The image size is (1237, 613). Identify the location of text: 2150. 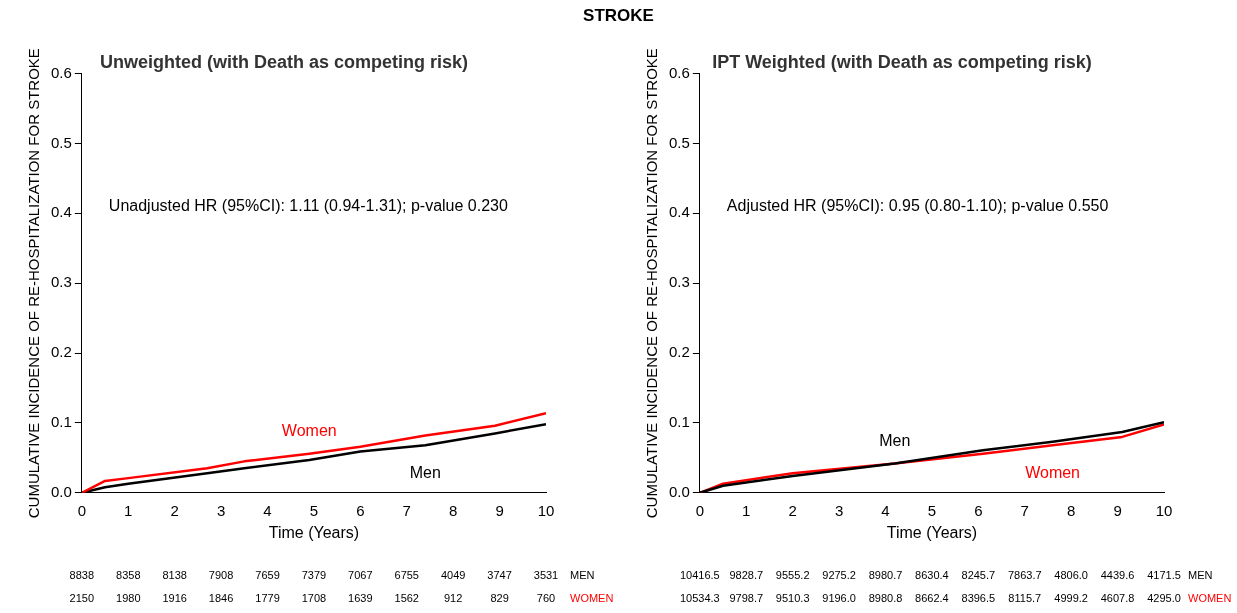
(82, 597).